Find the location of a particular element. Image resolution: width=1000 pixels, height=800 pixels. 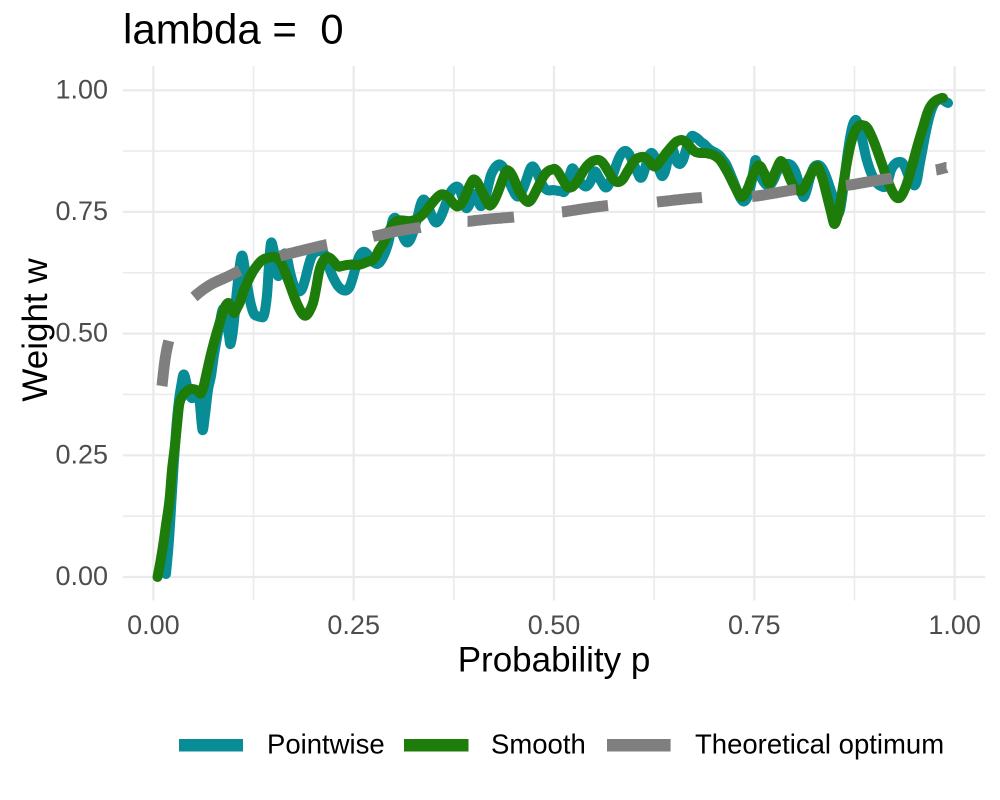

svg-text: Pointwise is located at coordinates (326, 744).